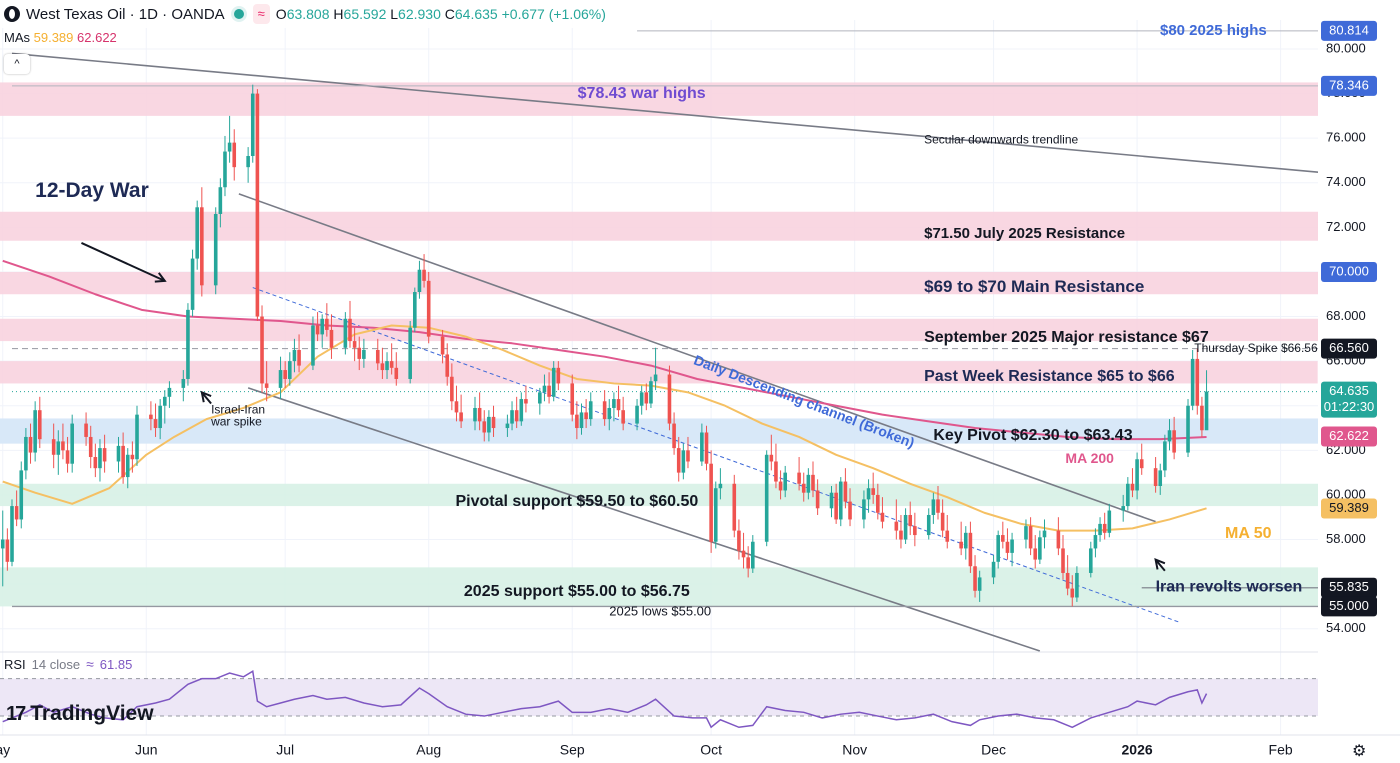 This screenshot has width=1400, height=763. What do you see at coordinates (1359, 751) in the screenshot?
I see `settings-gear-icon: ⚙` at bounding box center [1359, 751].